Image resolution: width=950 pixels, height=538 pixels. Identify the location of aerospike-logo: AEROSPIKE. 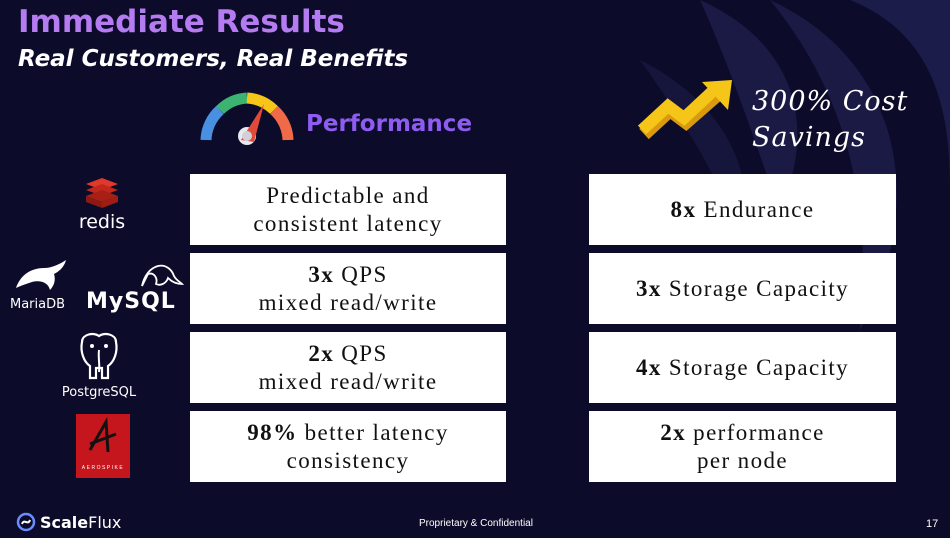
(103, 446).